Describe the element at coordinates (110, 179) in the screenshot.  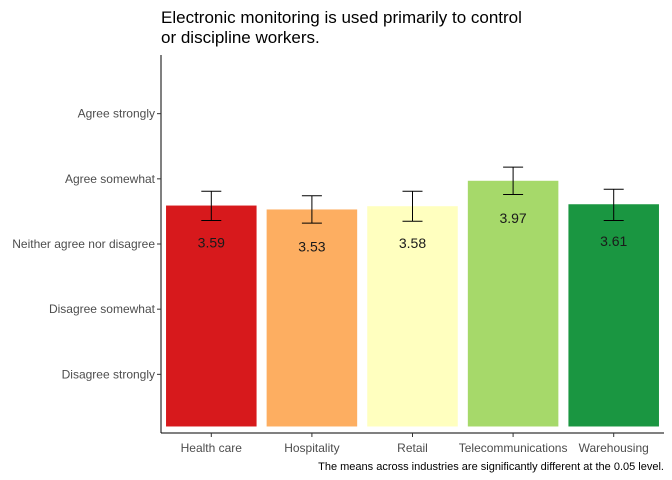
I see `y-tick-label: Agree somewhat` at that location.